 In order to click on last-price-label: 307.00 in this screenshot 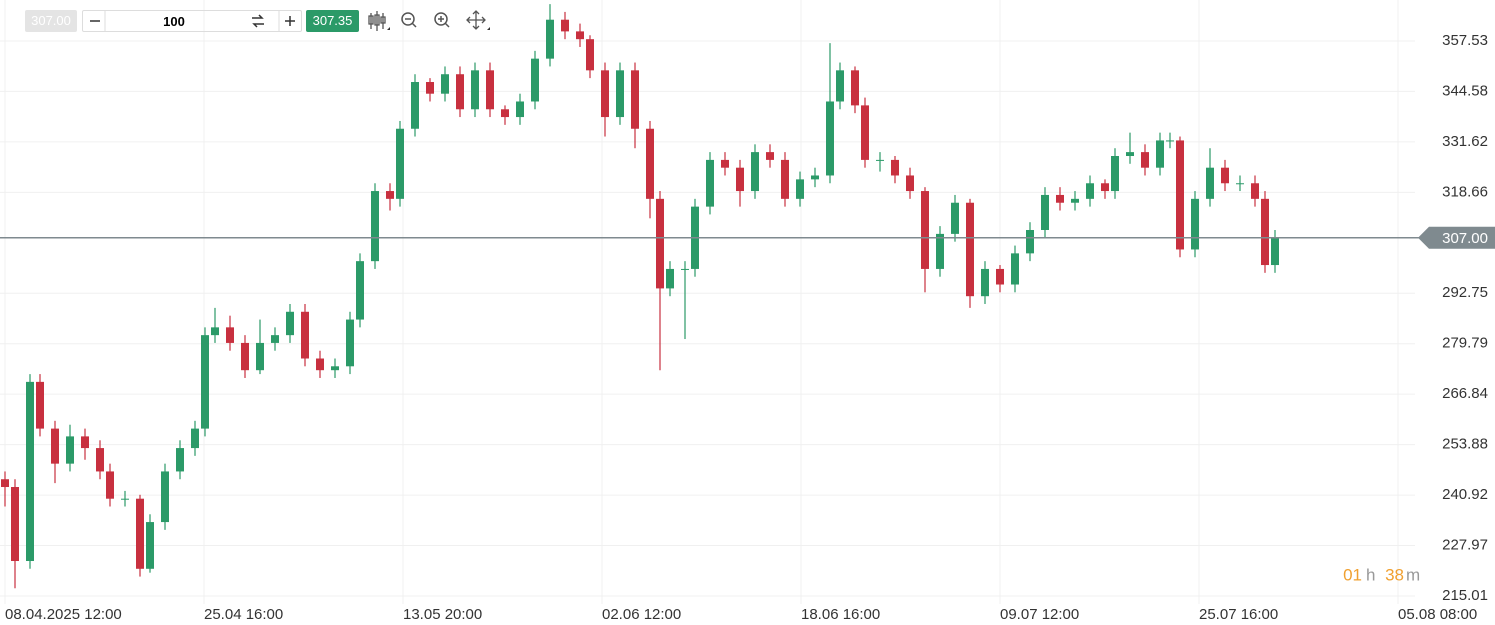, I will do `click(1465, 238)`.